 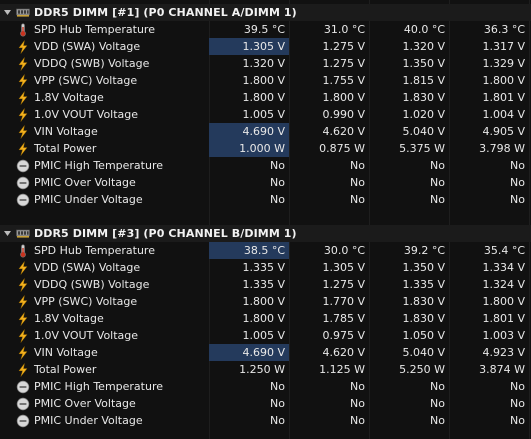 I want to click on current-value: No, so click(x=277, y=199).